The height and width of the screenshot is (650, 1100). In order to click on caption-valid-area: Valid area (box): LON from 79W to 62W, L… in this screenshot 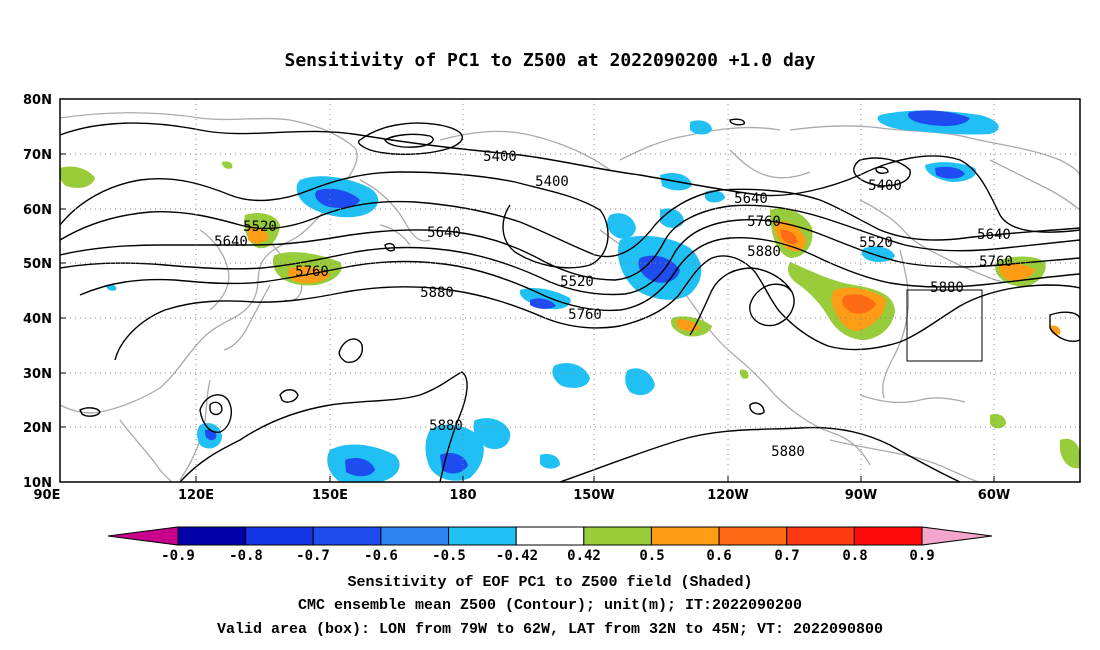, I will do `click(550, 629)`.